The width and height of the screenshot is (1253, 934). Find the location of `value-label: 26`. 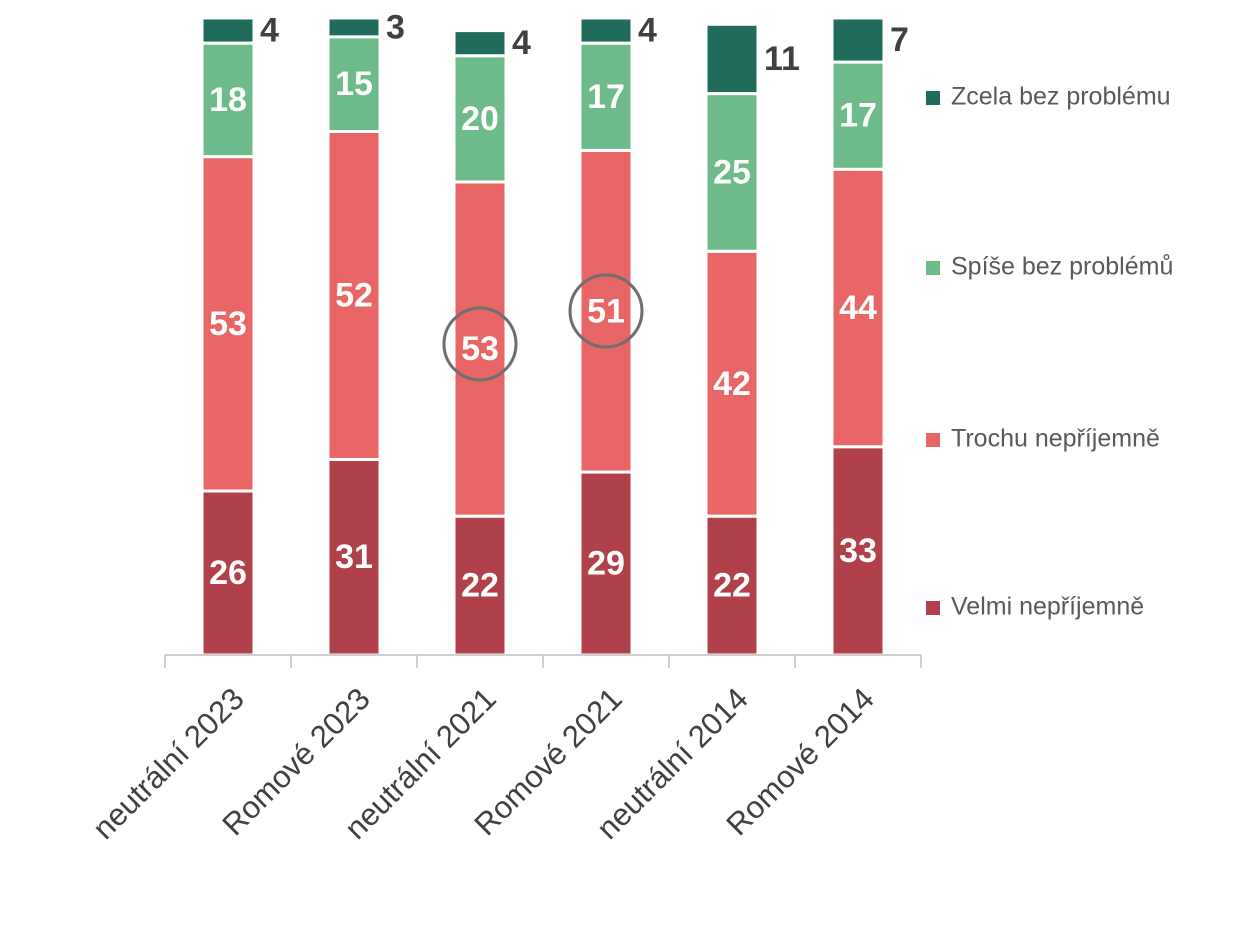

value-label: 26 is located at coordinates (228, 573).